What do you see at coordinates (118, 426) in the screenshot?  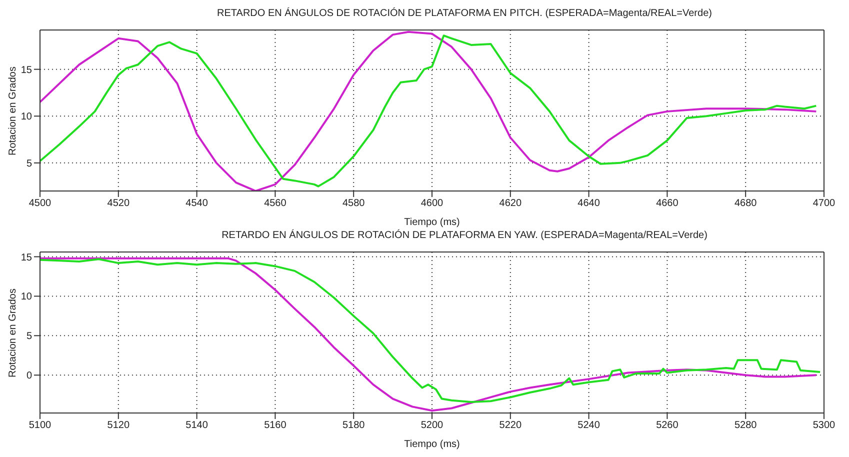 I see `x-tick-label: 5120` at bounding box center [118, 426].